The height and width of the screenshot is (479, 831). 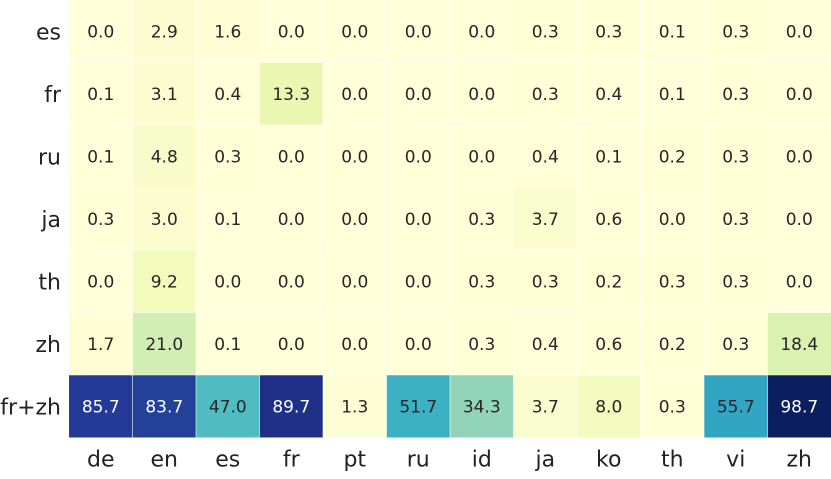 What do you see at coordinates (50, 220) in the screenshot?
I see `row-label: ja` at bounding box center [50, 220].